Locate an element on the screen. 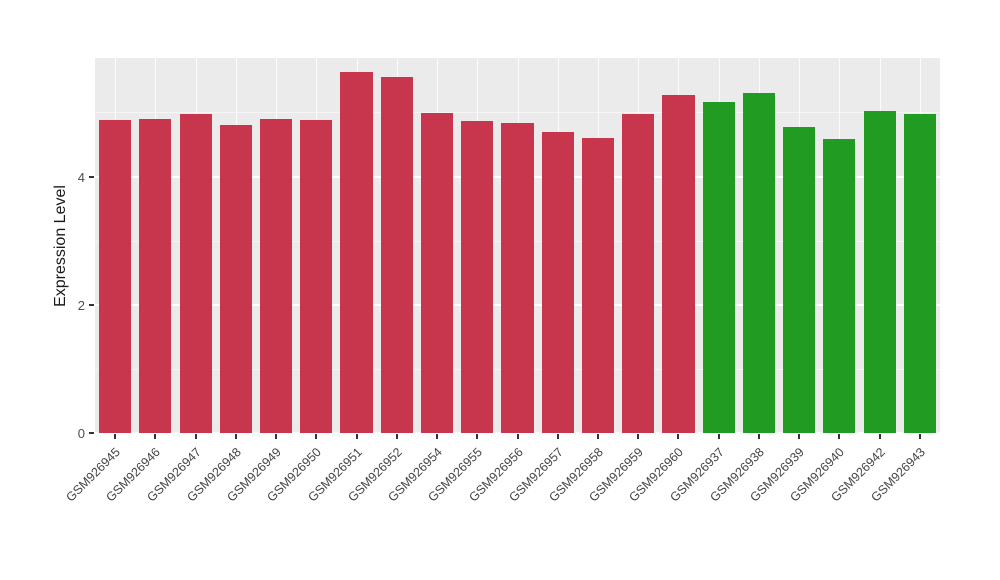 The image size is (1000, 580). y-tick-label: 0 is located at coordinates (81, 433).